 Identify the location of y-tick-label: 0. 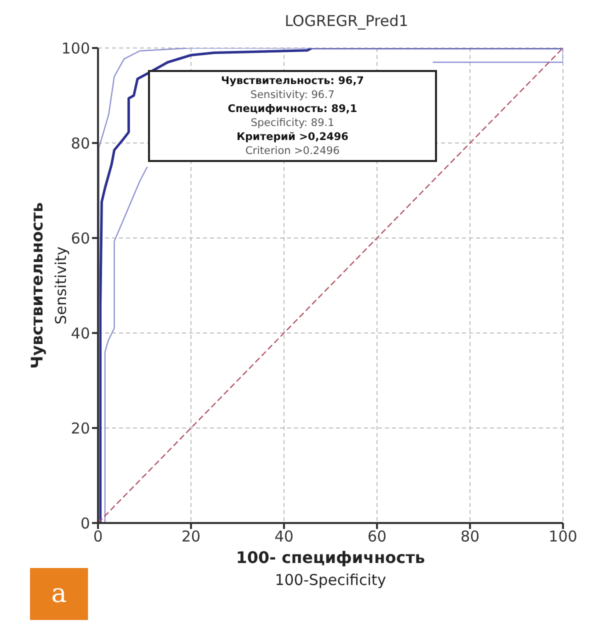
(85, 523).